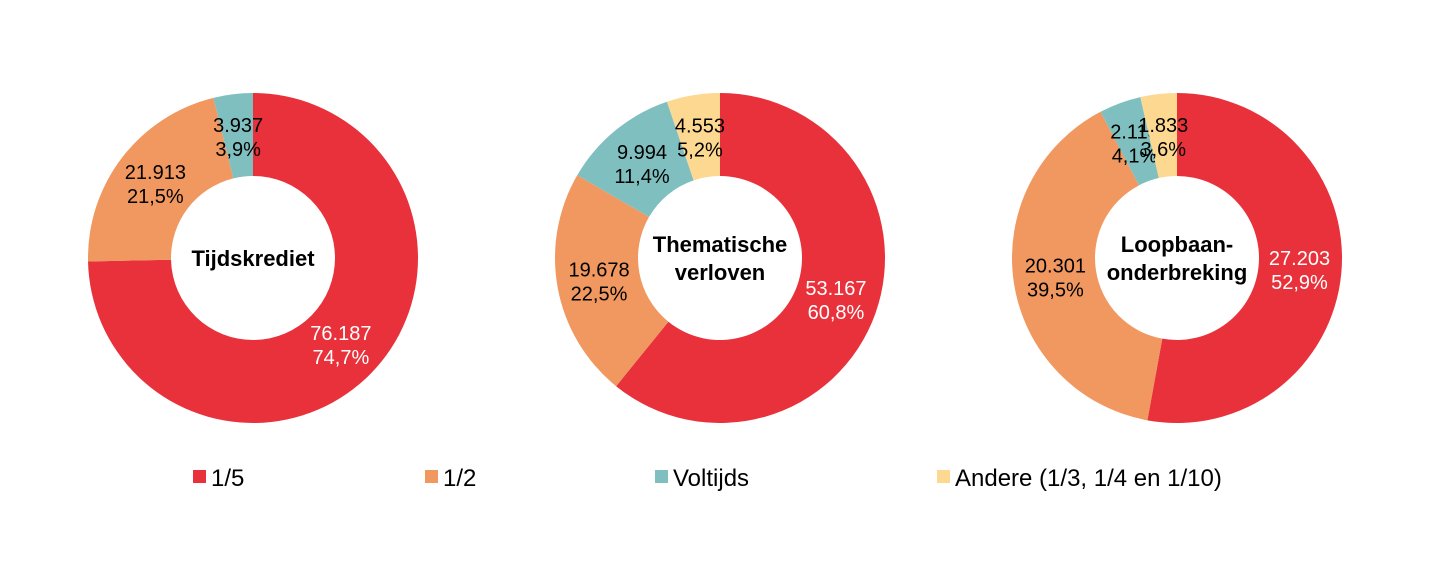 This screenshot has height=580, width=1442. I want to click on percent-label: 3,9%, so click(238, 150).